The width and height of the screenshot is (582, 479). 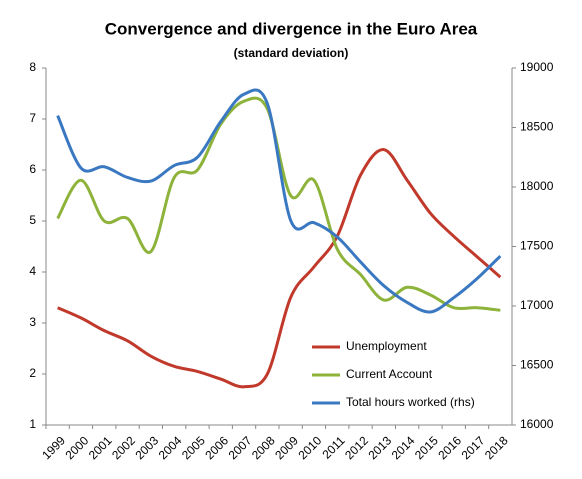 I want to click on x-tick-label: 2015, so click(x=426, y=447).